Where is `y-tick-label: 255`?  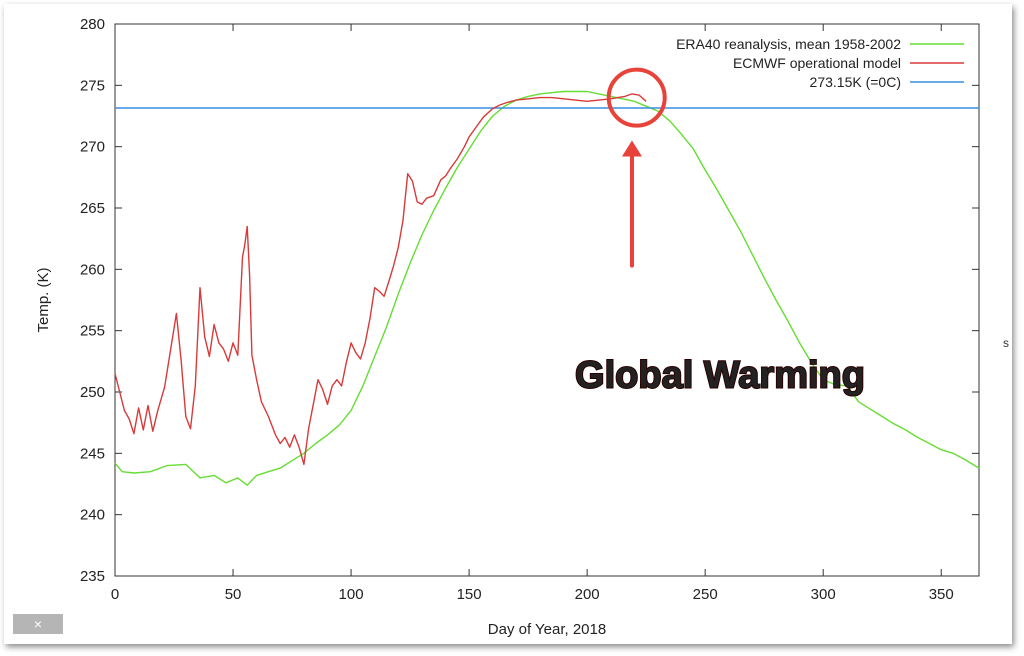 y-tick-label: 255 is located at coordinates (92, 331).